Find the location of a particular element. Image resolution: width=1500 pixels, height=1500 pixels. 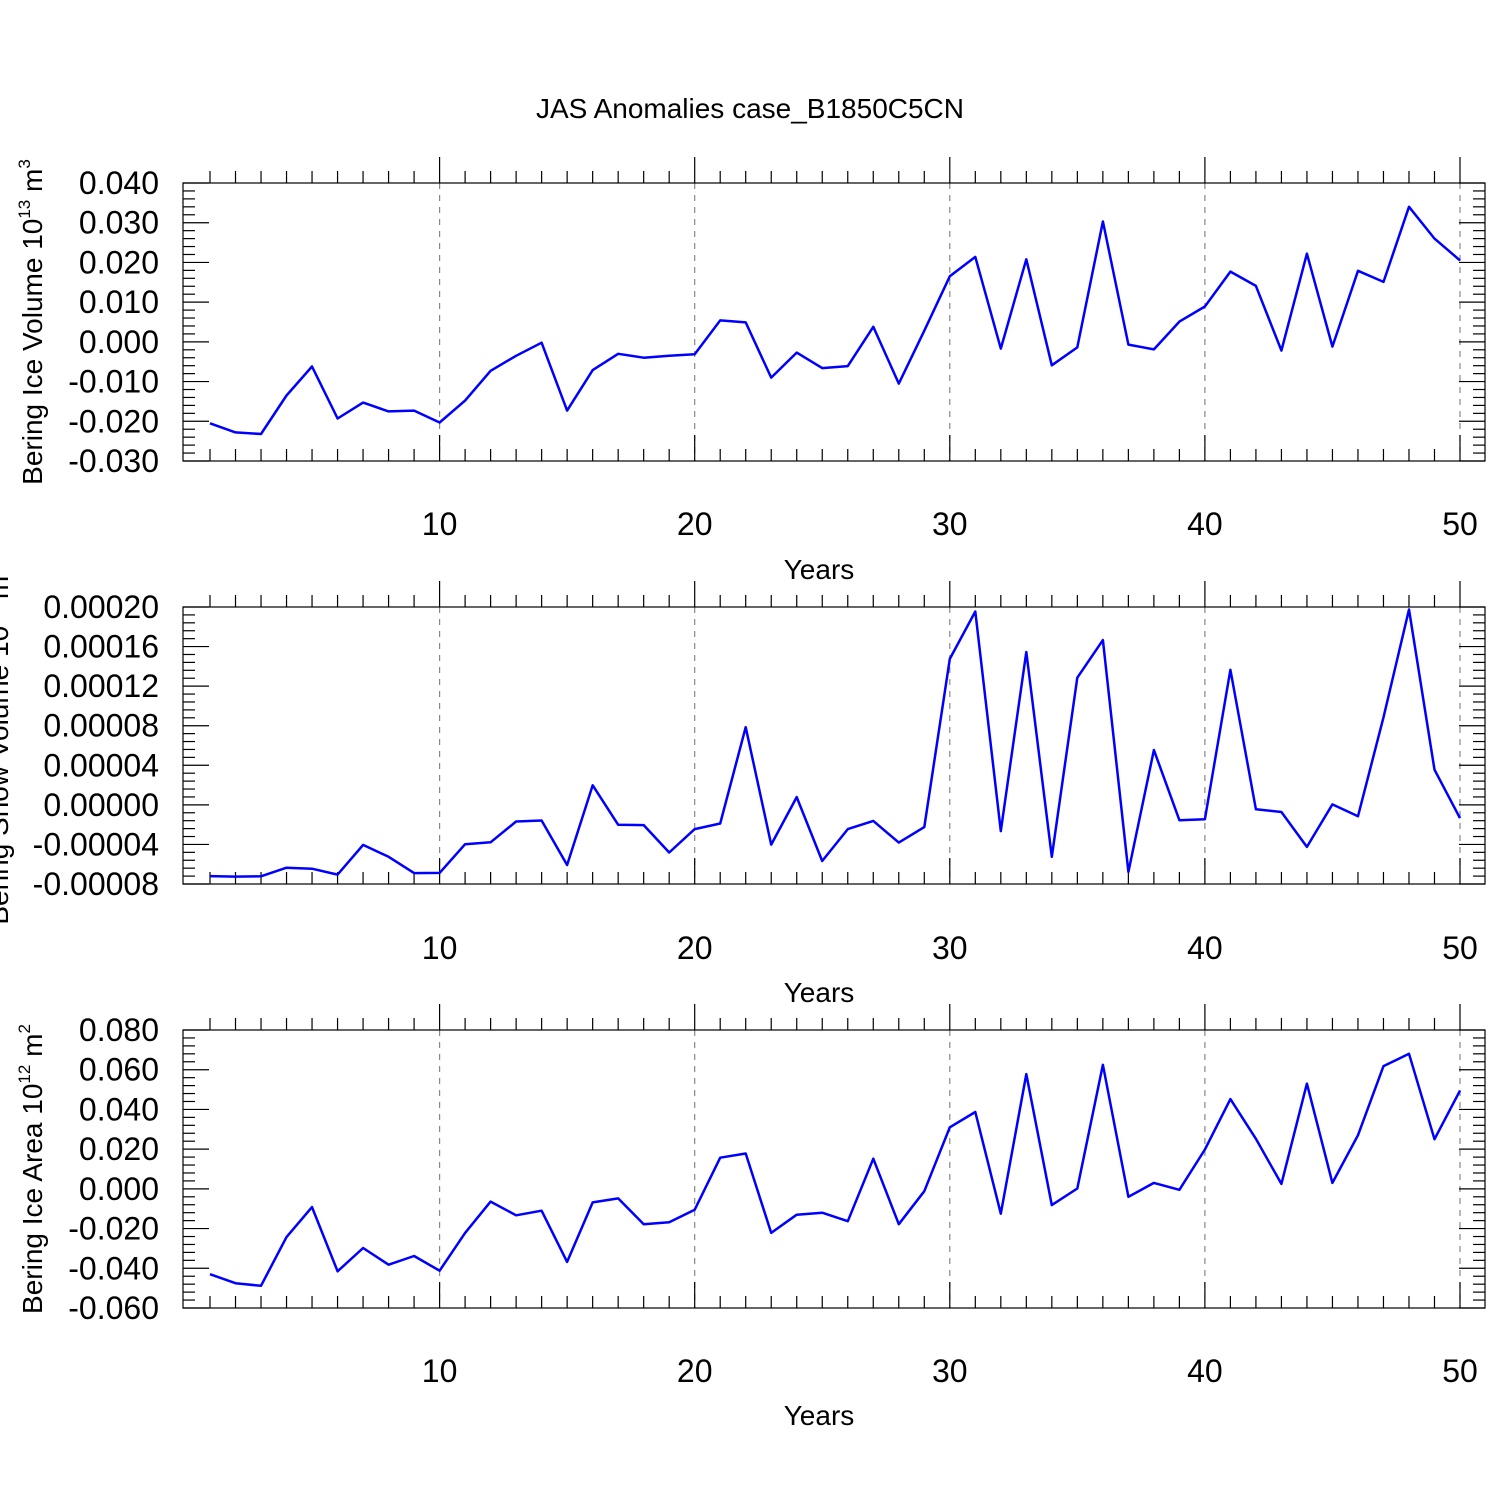

y-tick-label: -0.00004 is located at coordinates (96, 844).